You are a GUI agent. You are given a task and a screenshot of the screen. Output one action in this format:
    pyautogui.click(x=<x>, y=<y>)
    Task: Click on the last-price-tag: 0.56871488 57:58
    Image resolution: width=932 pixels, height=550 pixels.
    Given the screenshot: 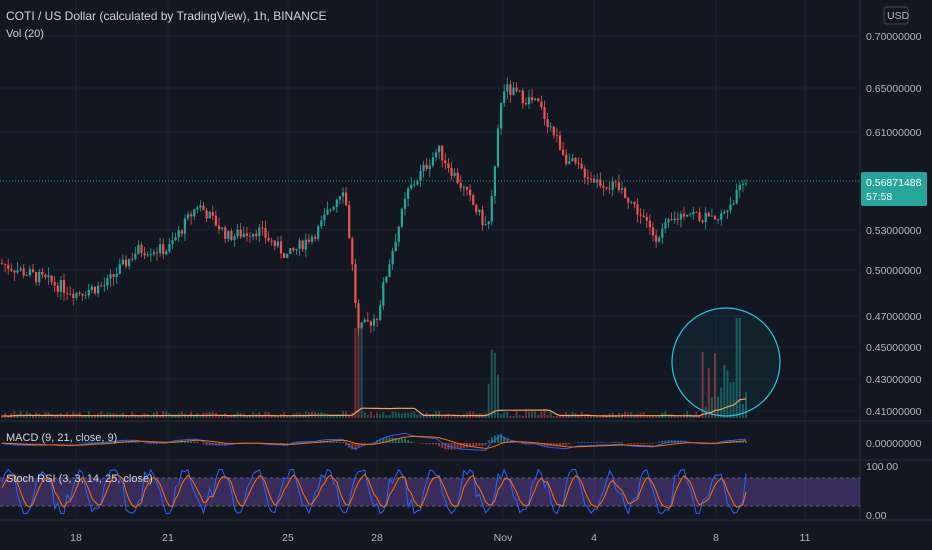 What is the action you would take?
    pyautogui.click(x=894, y=189)
    